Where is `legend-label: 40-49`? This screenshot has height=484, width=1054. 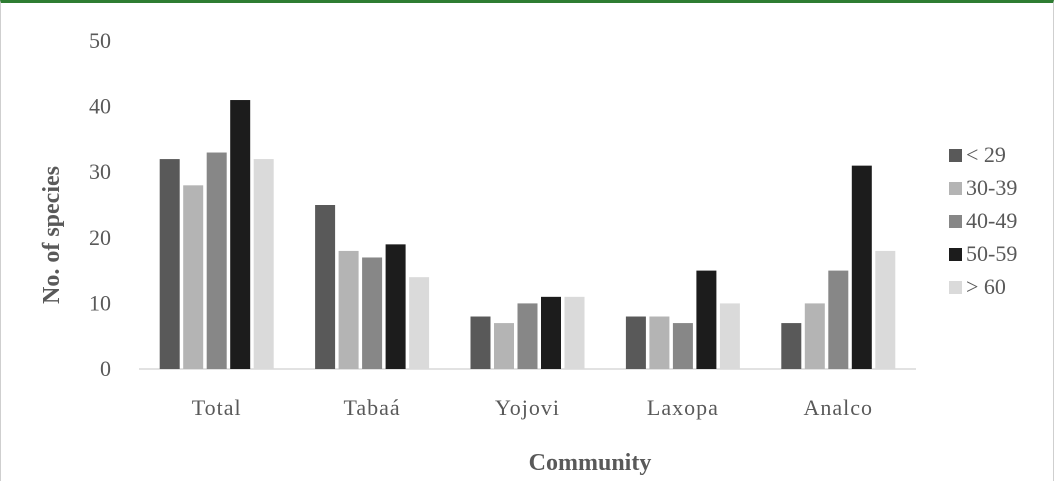
legend-label: 40-49 is located at coordinates (991, 220).